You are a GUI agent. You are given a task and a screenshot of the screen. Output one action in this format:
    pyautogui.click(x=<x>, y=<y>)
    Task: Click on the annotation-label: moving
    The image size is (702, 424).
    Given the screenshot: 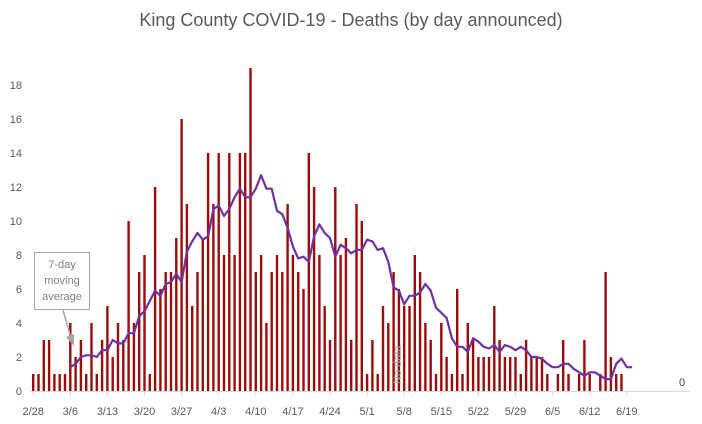 What is the action you would take?
    pyautogui.click(x=61, y=281)
    